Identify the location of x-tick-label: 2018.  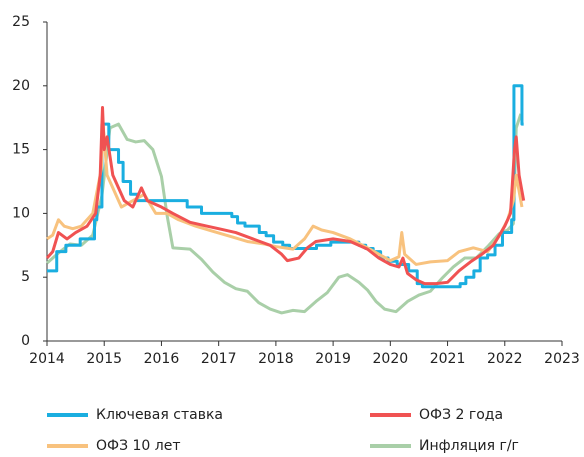
(276, 359).